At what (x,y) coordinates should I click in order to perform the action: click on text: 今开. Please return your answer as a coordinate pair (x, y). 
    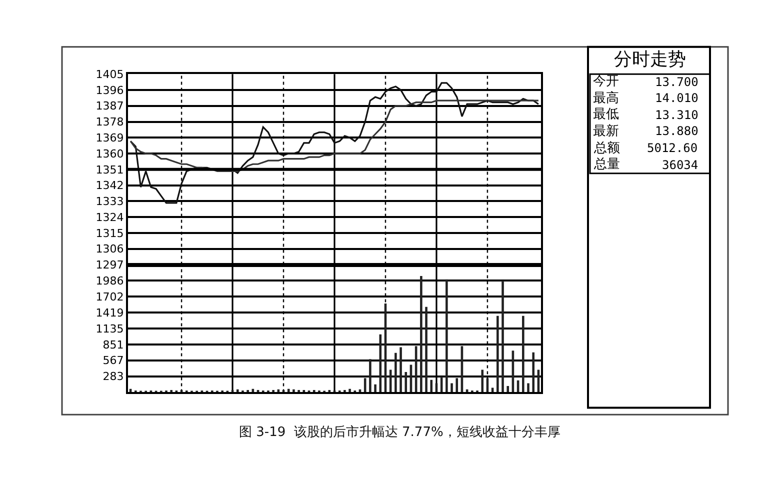
    Looking at the image, I should click on (606, 81).